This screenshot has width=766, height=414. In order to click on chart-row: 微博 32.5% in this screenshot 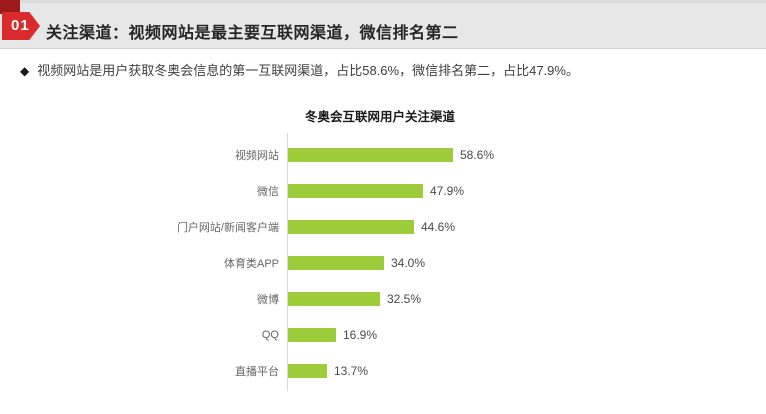, I will do `click(380, 299)`.